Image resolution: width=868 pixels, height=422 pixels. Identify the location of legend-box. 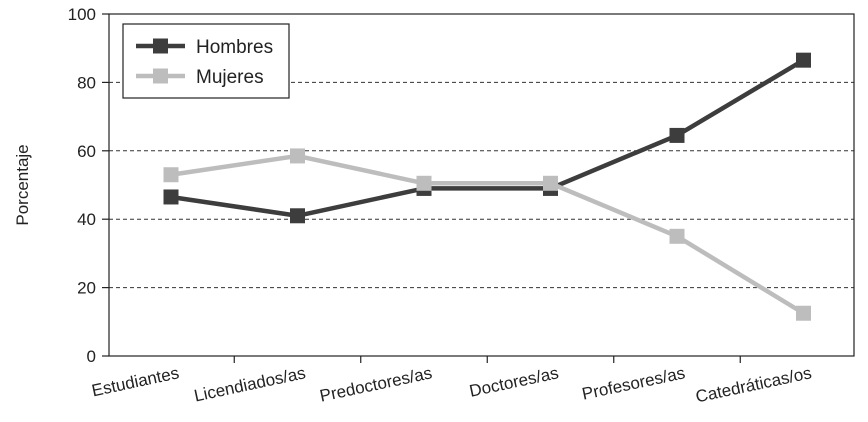
(206, 61).